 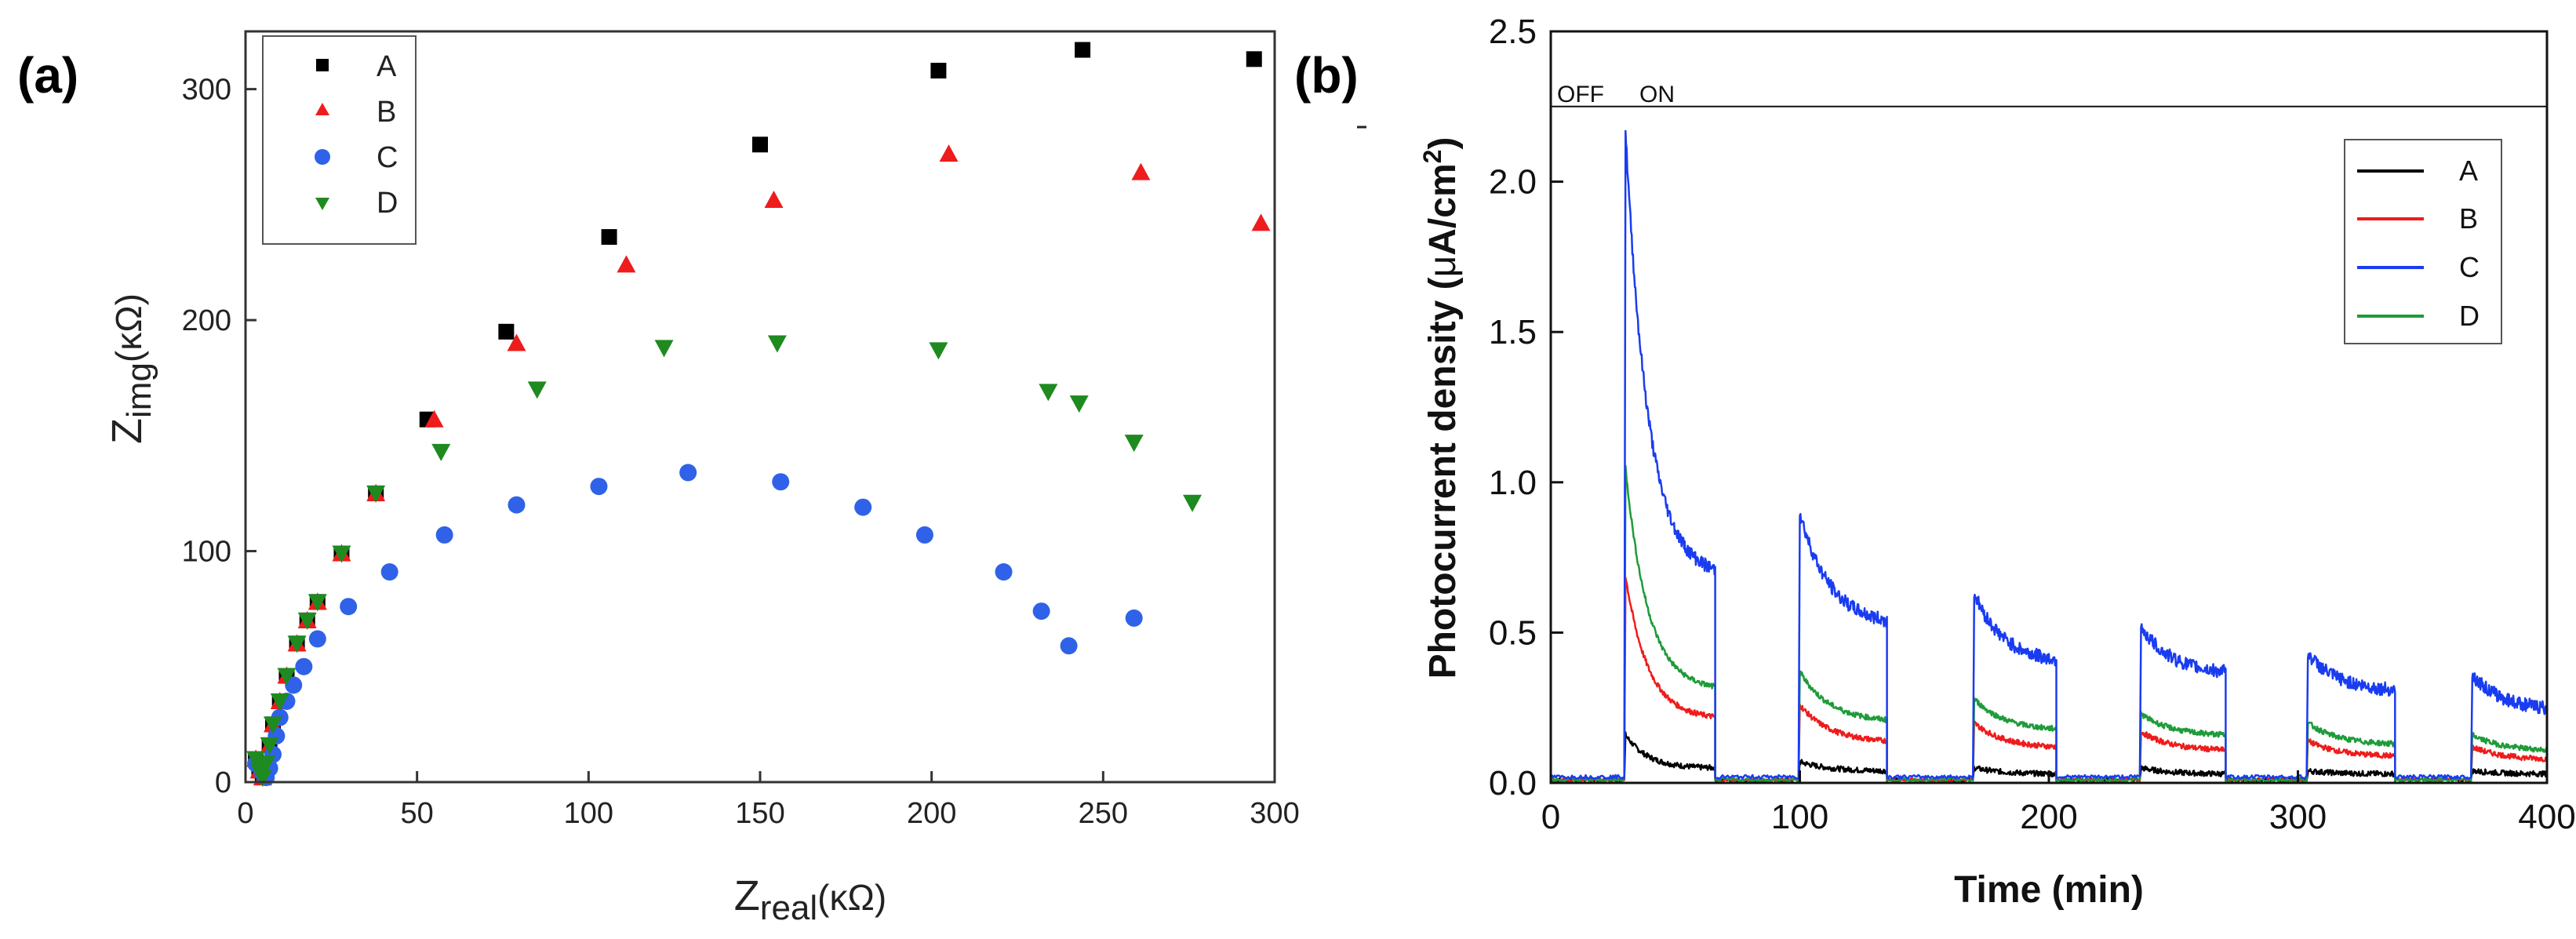 I want to click on panel-a-legend-box, so click(x=339, y=140).